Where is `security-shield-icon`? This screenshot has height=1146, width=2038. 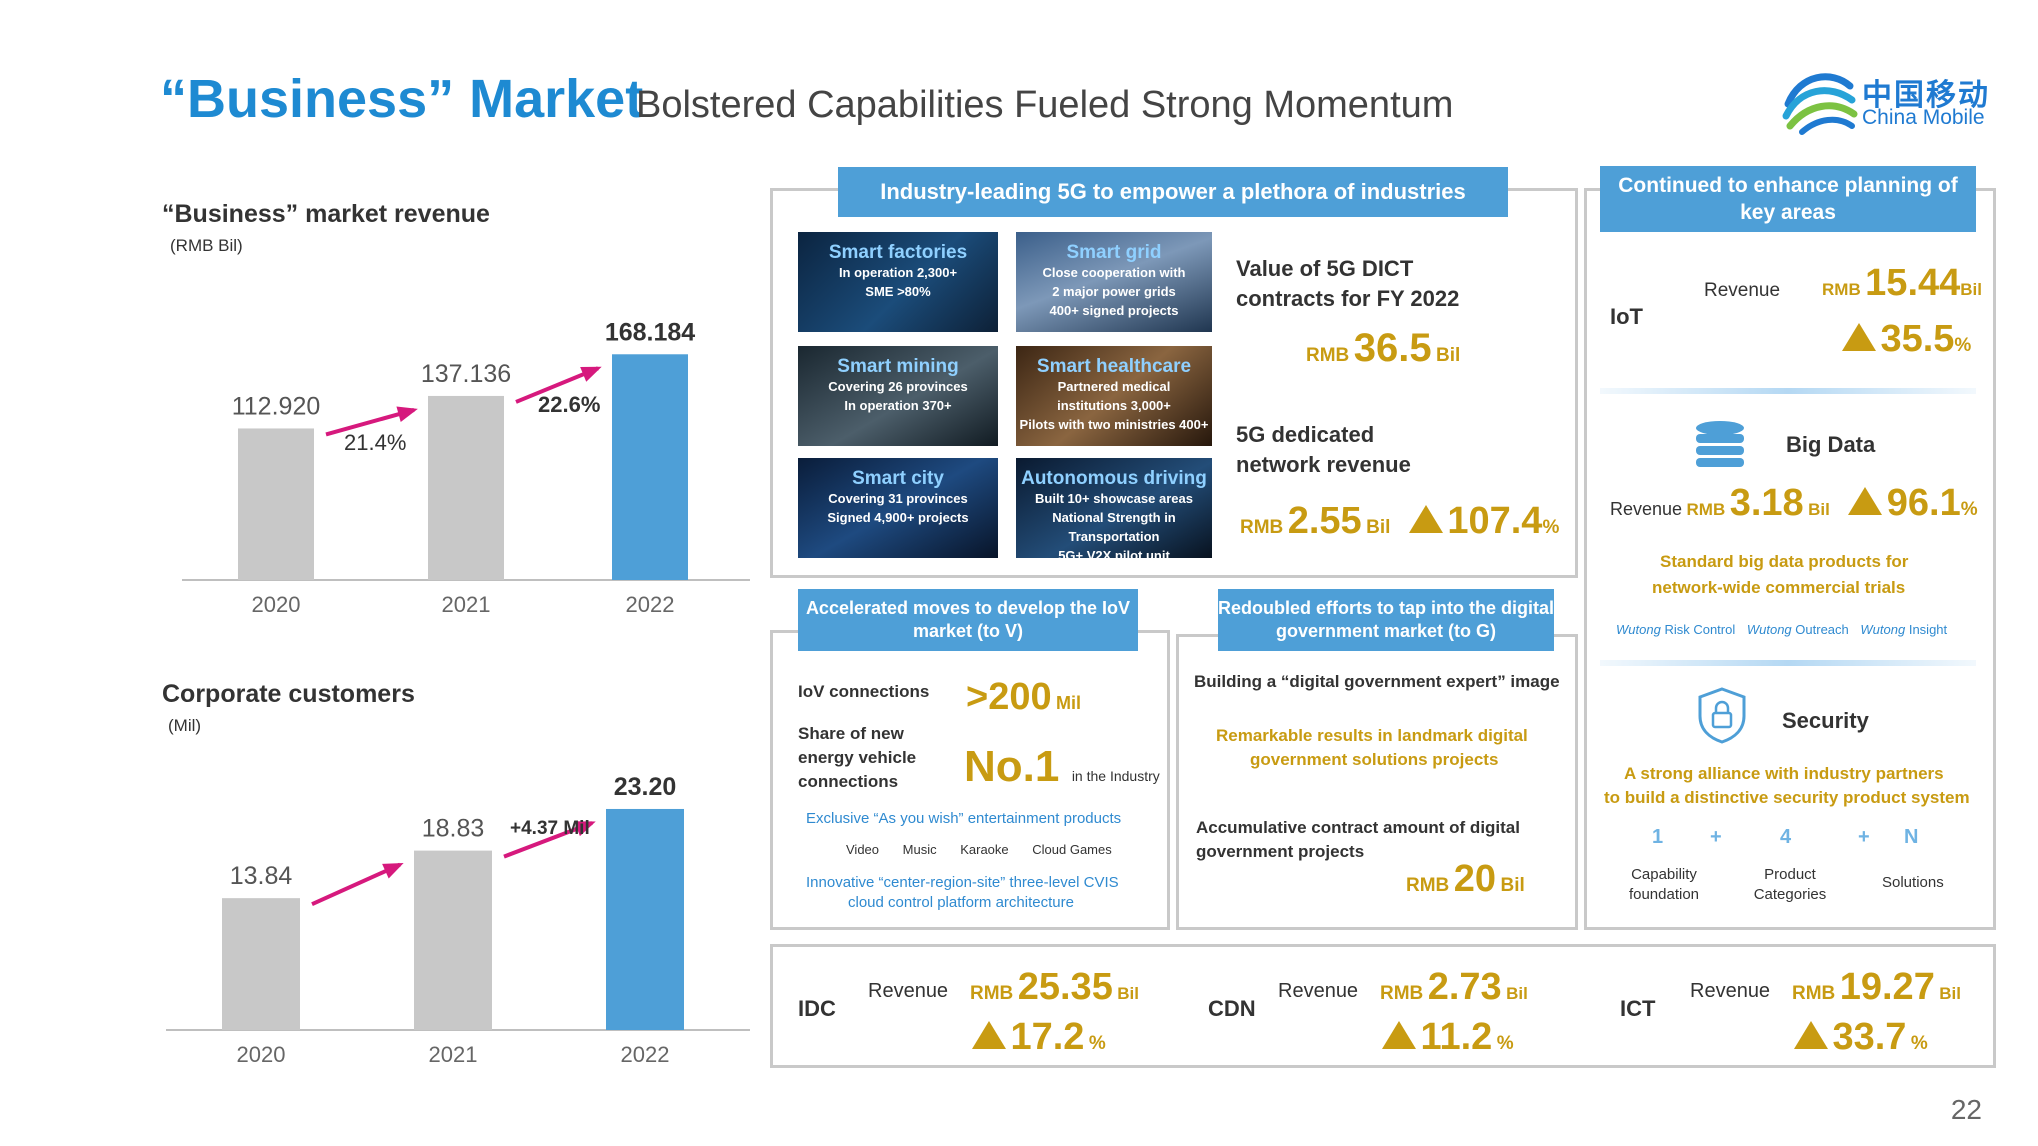 security-shield-icon is located at coordinates (1722, 715).